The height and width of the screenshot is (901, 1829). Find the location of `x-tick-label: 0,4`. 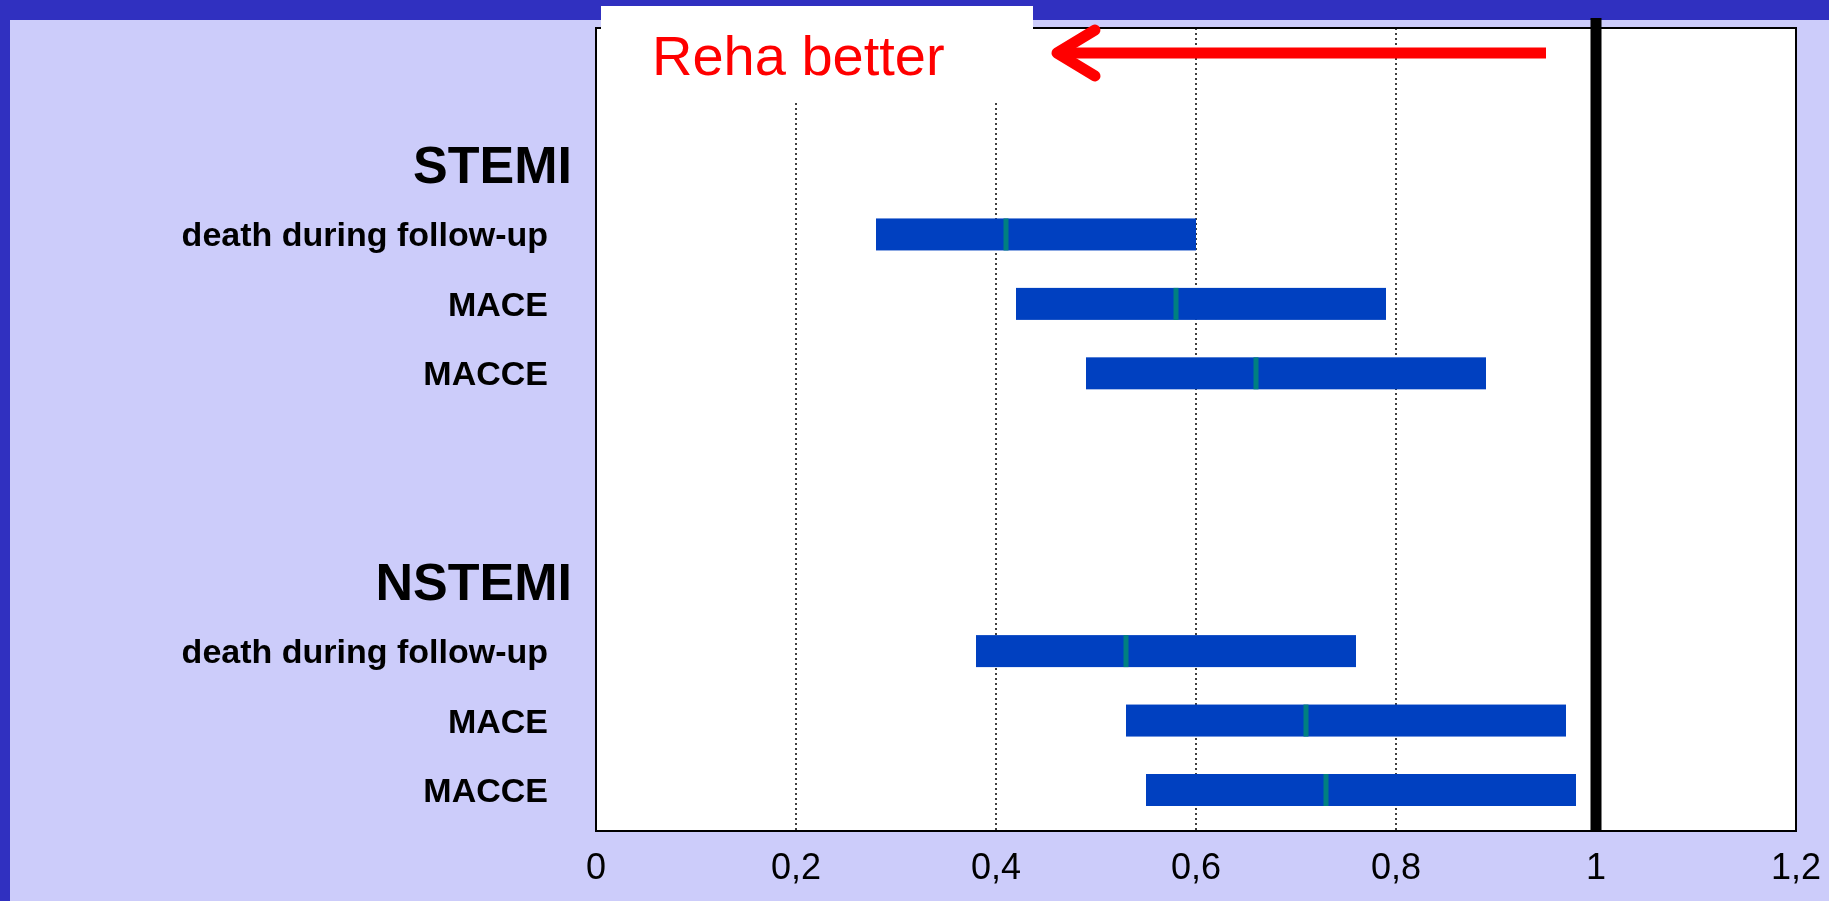

x-tick-label: 0,4 is located at coordinates (996, 866).